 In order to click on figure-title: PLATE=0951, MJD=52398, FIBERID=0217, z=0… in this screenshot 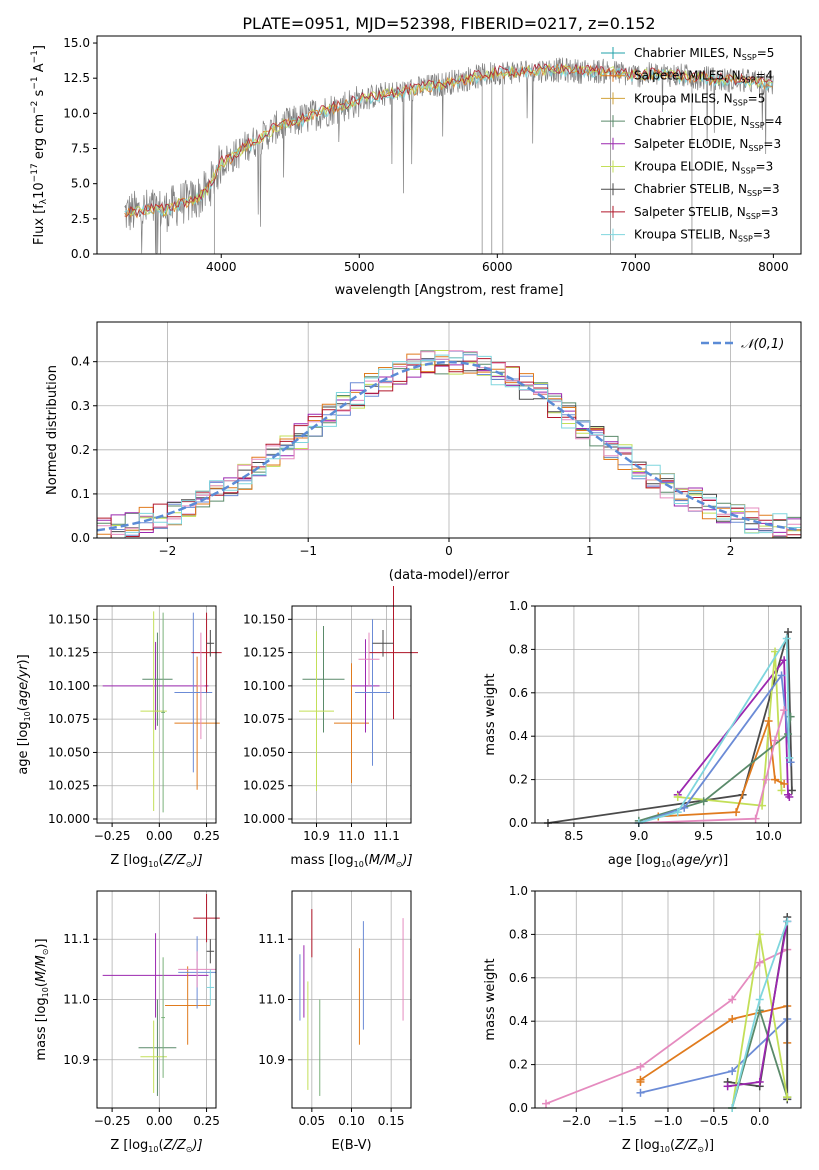, I will do `click(448, 23)`.